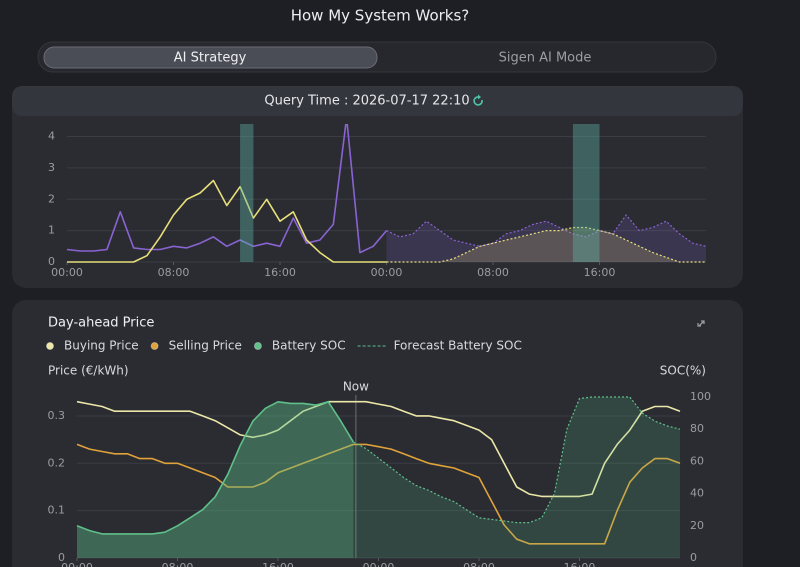 This screenshot has width=800, height=567. Describe the element at coordinates (57, 462) in the screenshot. I see `y-tick-label: 0.2` at that location.